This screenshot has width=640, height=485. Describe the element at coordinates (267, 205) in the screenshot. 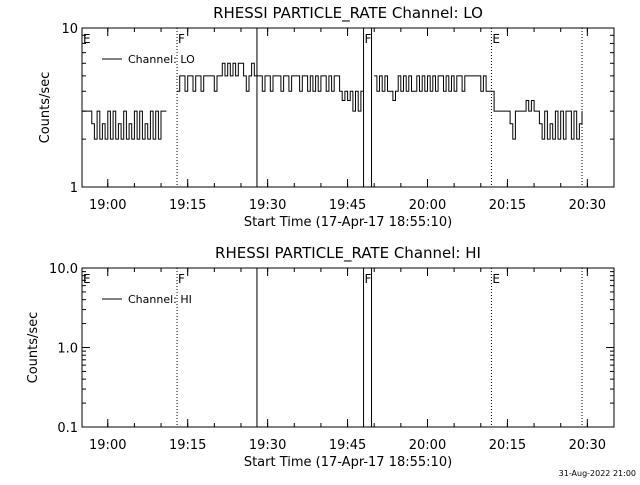

I see `x-tick-label-lo-2: 19:30` at that location.